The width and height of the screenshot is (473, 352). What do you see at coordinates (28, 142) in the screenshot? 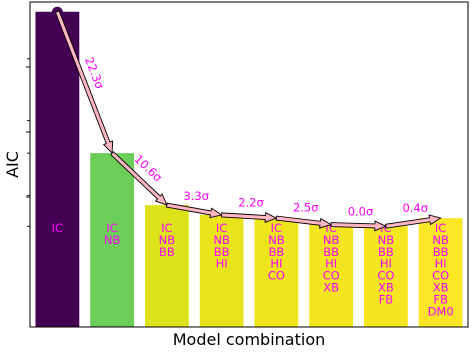
I see `y-ticks-group` at bounding box center [28, 142].